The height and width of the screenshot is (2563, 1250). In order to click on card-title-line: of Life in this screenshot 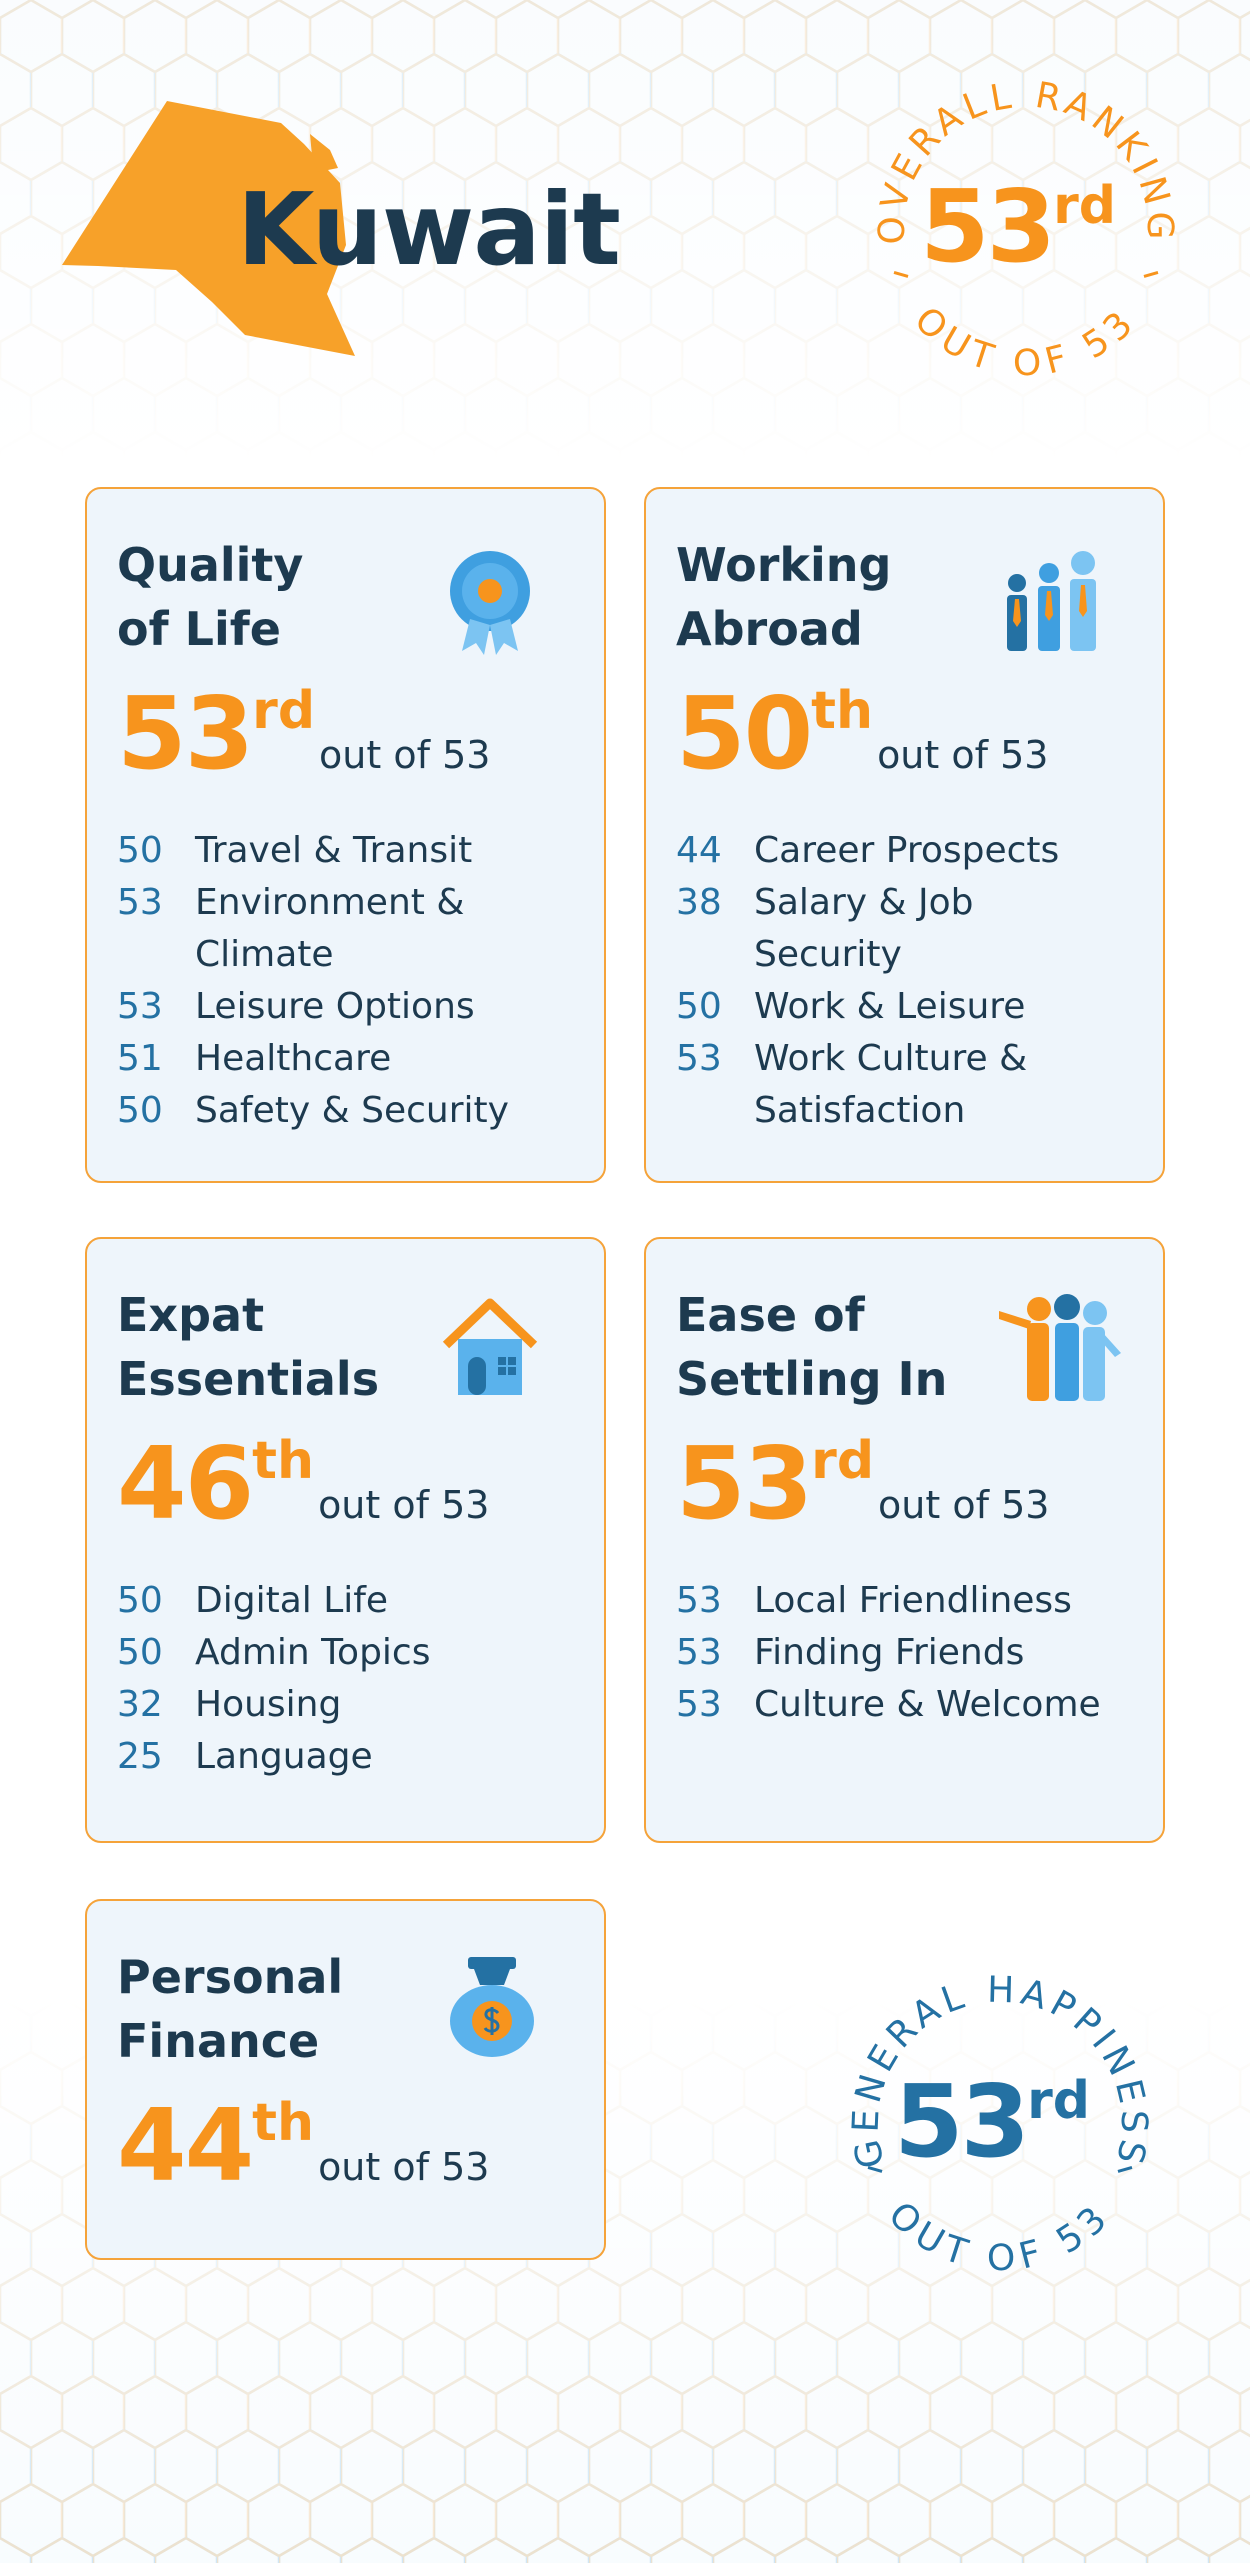, I will do `click(199, 629)`.